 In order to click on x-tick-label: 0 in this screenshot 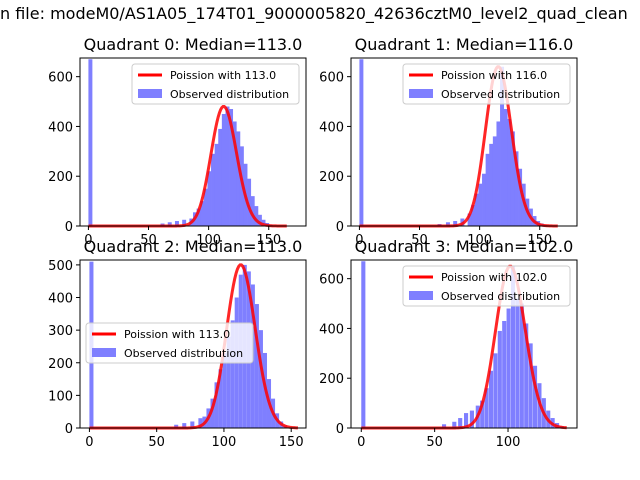, I will do `click(88, 240)`.